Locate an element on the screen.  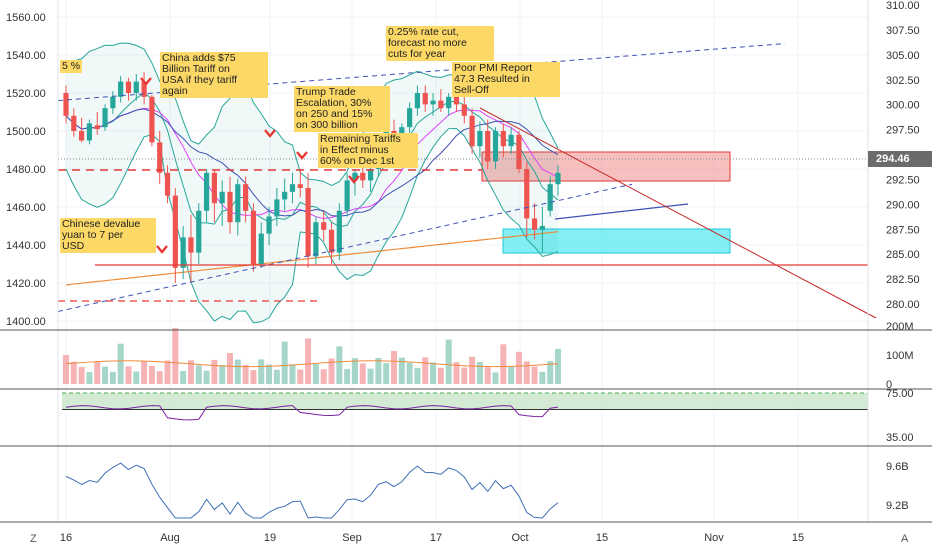
lower-channel is located at coordinates (345, 247).